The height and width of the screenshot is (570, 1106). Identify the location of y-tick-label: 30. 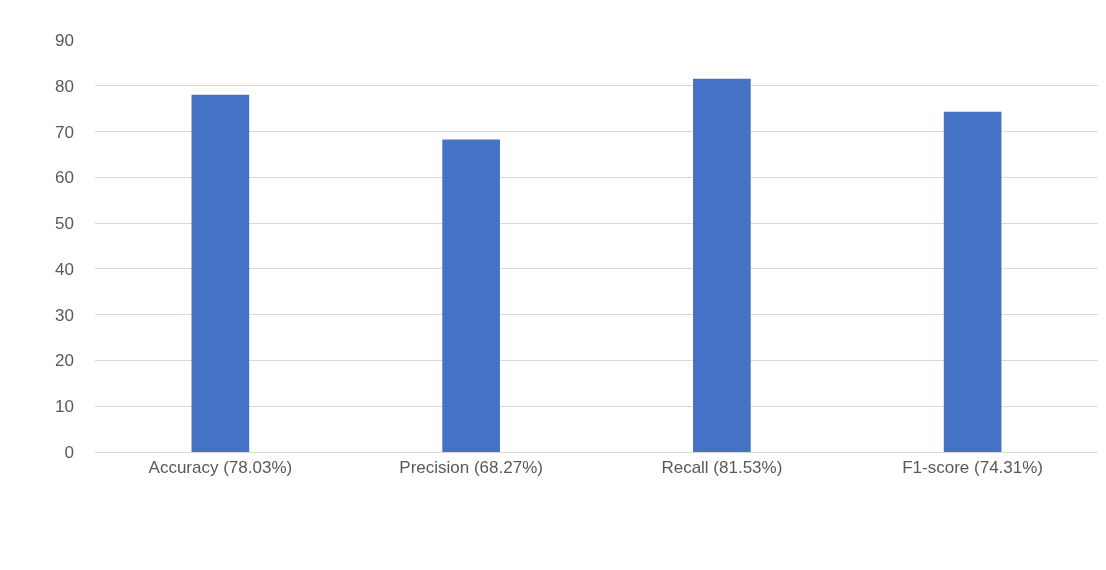
(64, 315).